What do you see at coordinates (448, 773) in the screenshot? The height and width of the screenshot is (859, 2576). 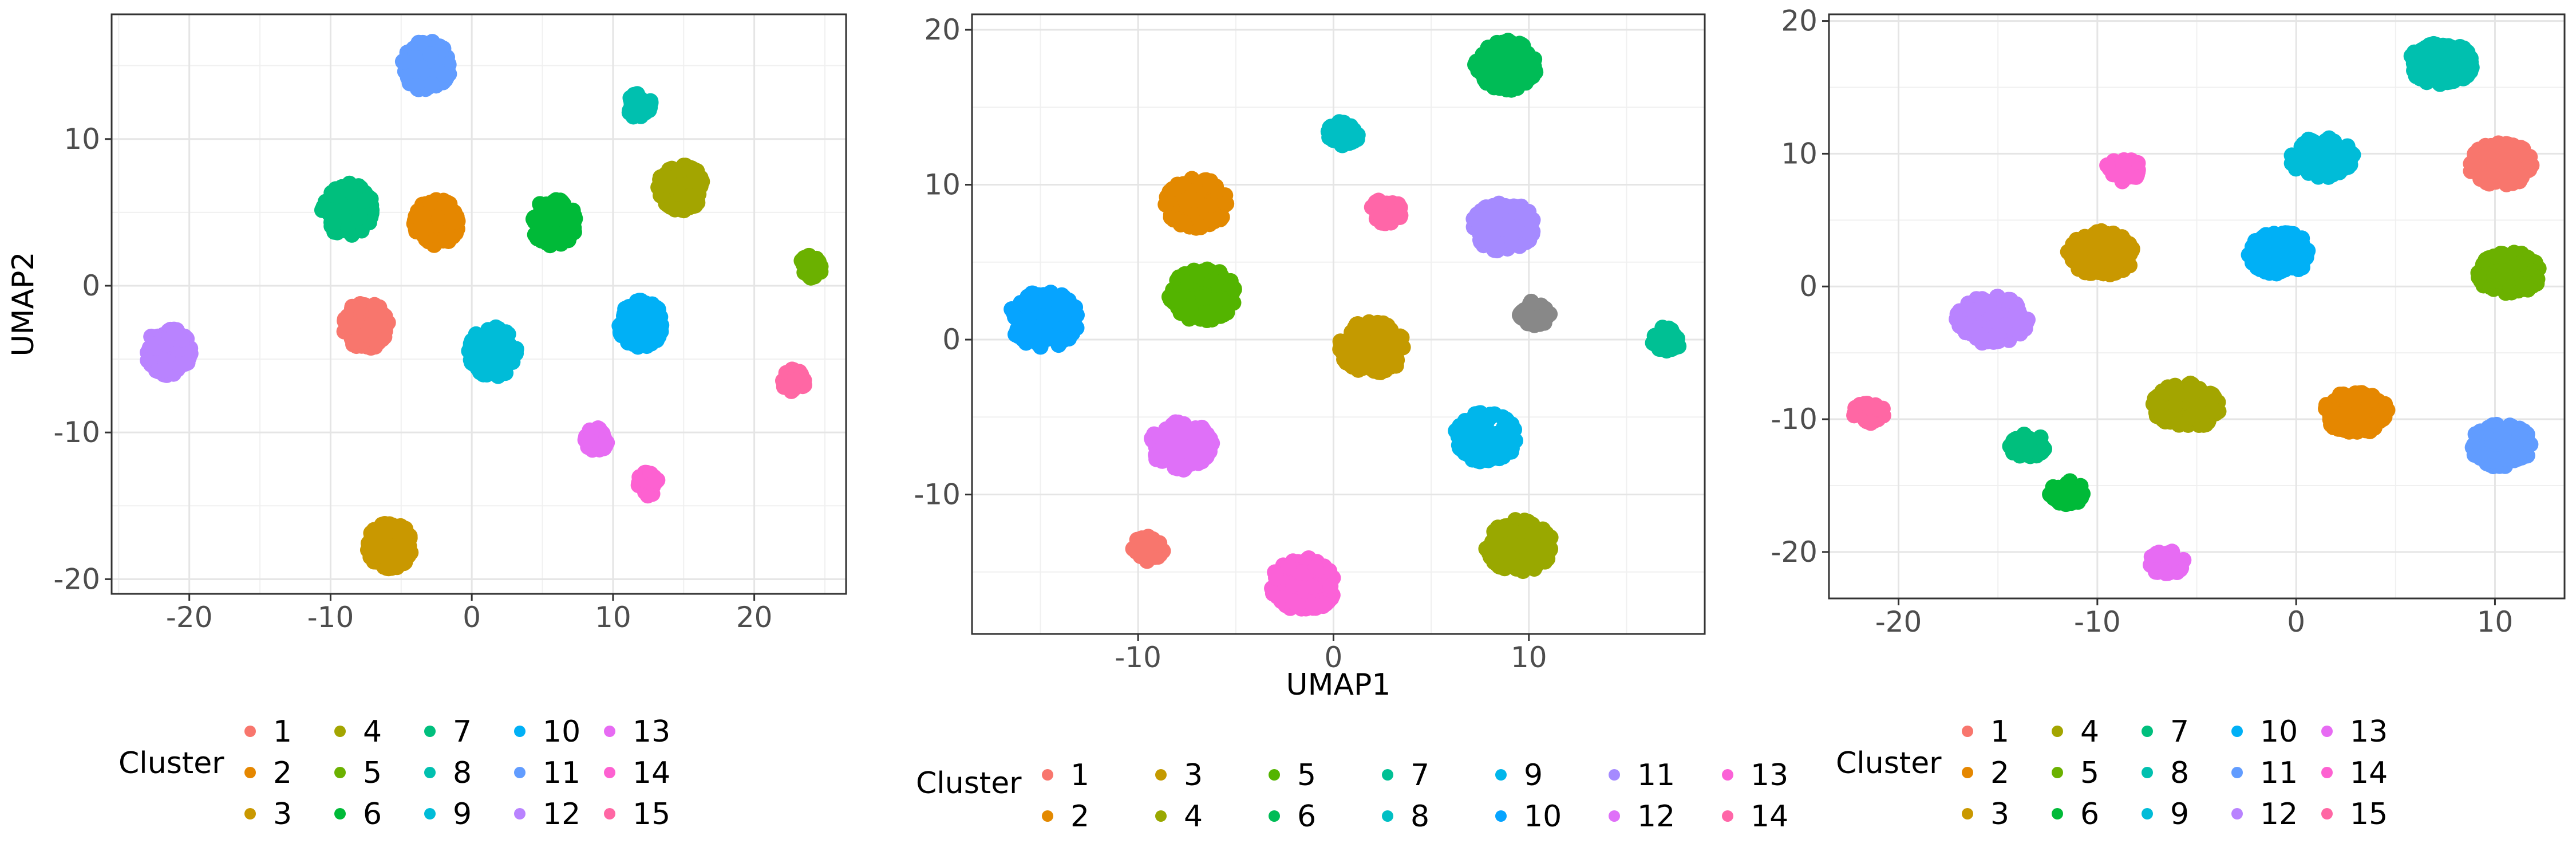 I see `legend-item-8: 8` at bounding box center [448, 773].